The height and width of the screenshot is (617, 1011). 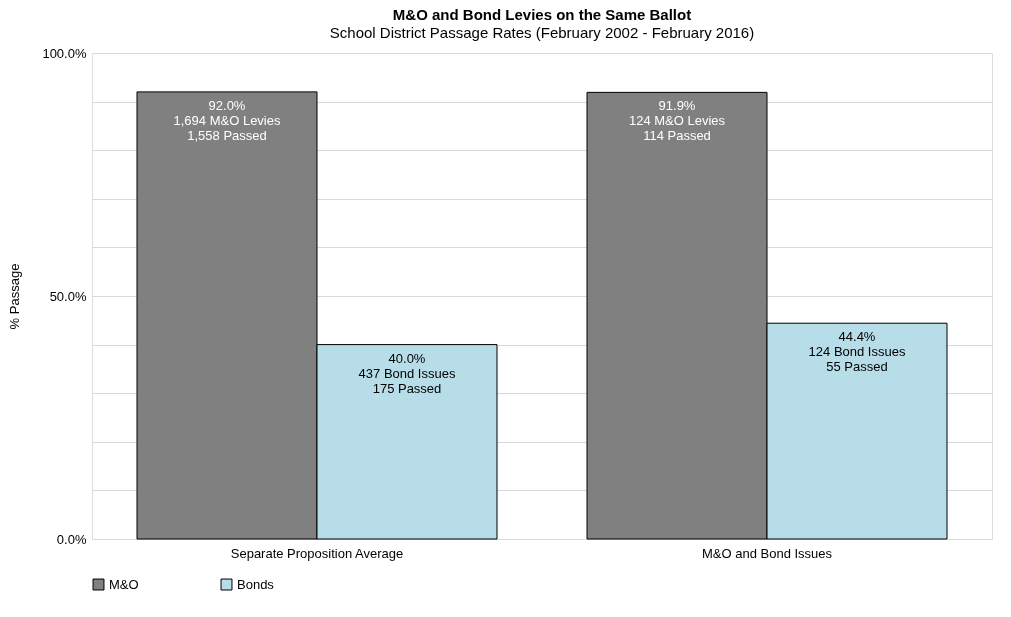 What do you see at coordinates (68, 296) in the screenshot?
I see `y-tick-label: 50.0%` at bounding box center [68, 296].